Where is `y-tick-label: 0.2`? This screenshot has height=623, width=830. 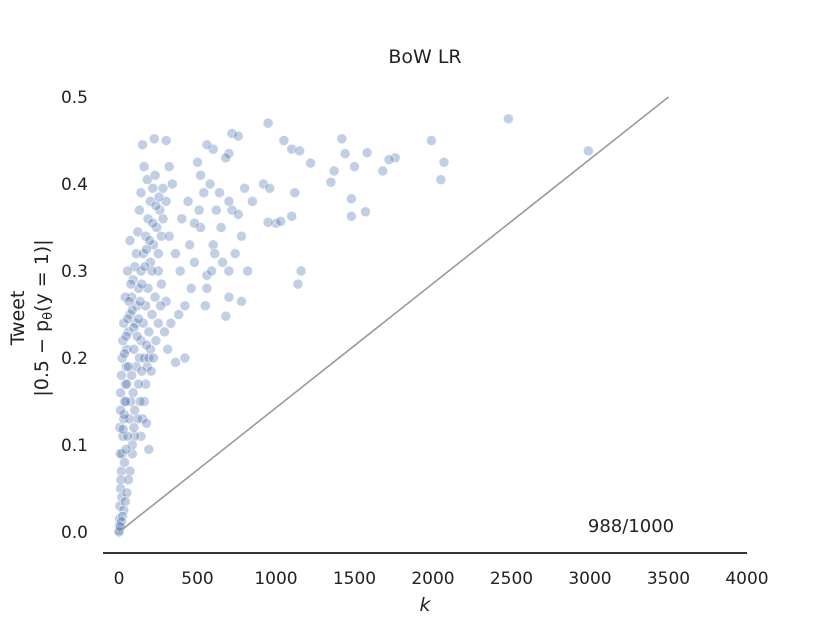
y-tick-label: 0.2 is located at coordinates (74, 359).